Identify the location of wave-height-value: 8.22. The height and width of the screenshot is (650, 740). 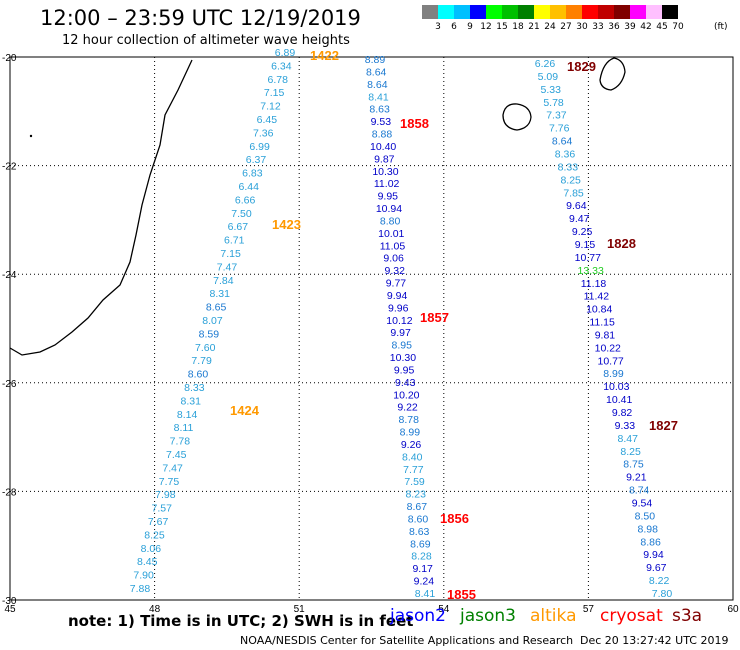
(659, 581).